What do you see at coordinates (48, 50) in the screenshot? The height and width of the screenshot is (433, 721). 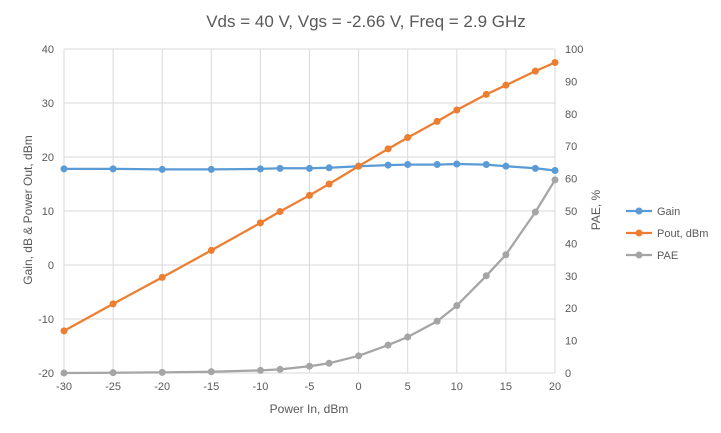 I see `y-tick-label: 40` at bounding box center [48, 50].